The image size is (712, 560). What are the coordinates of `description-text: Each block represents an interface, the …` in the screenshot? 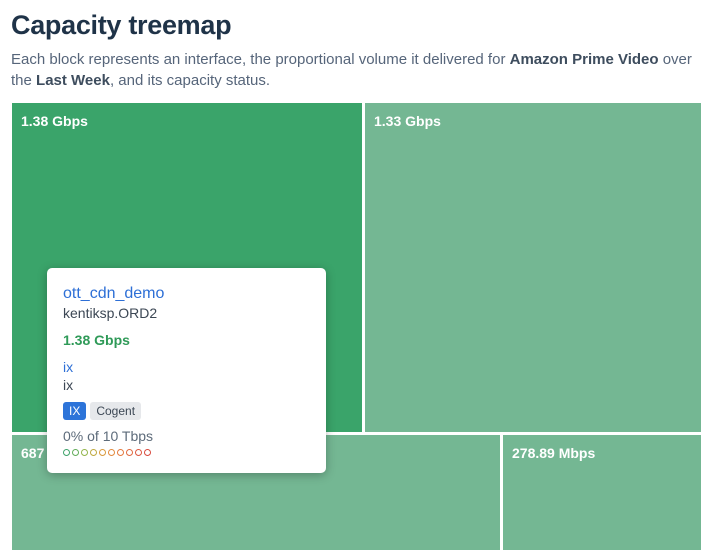 It's located at (260, 59).